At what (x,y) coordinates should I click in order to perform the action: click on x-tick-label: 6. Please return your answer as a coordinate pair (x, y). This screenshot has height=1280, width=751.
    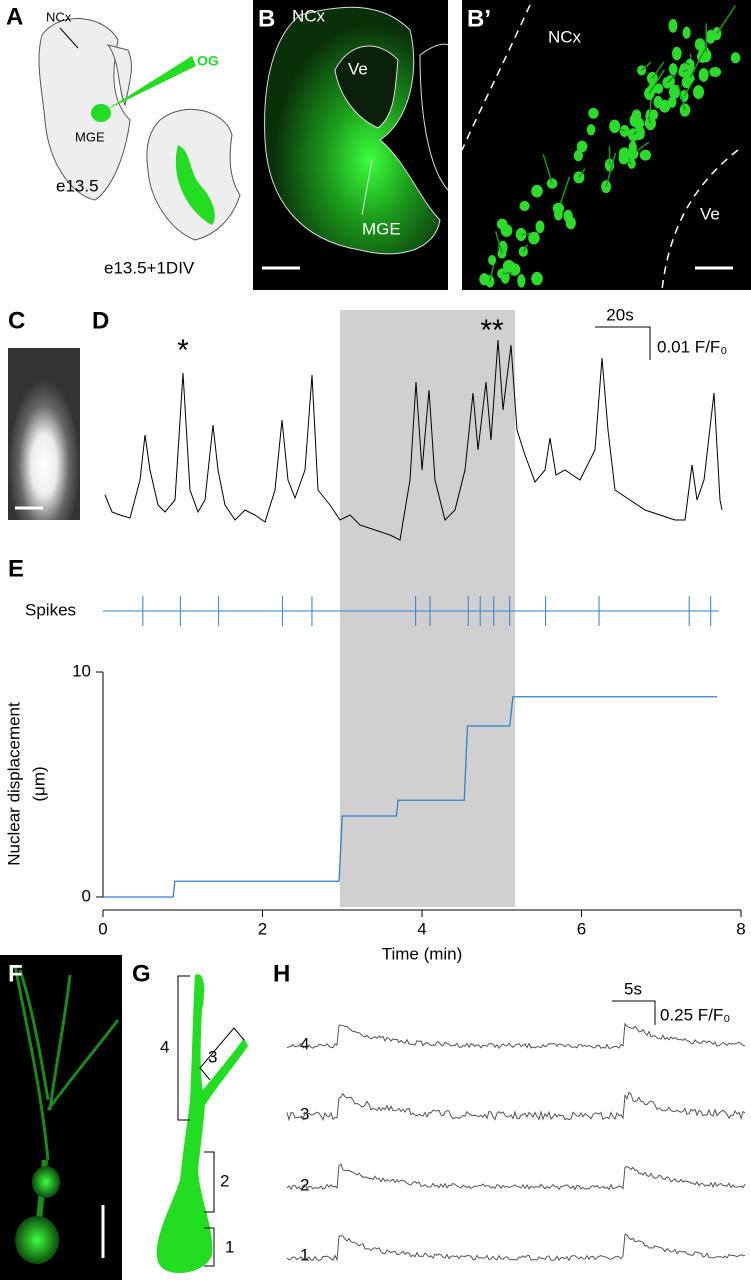
    Looking at the image, I should click on (581, 928).